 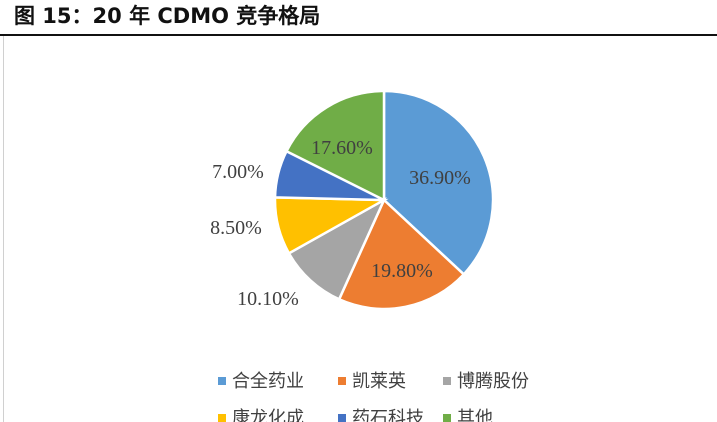 I want to click on legend-item-3: 博腾股份, so click(x=486, y=381).